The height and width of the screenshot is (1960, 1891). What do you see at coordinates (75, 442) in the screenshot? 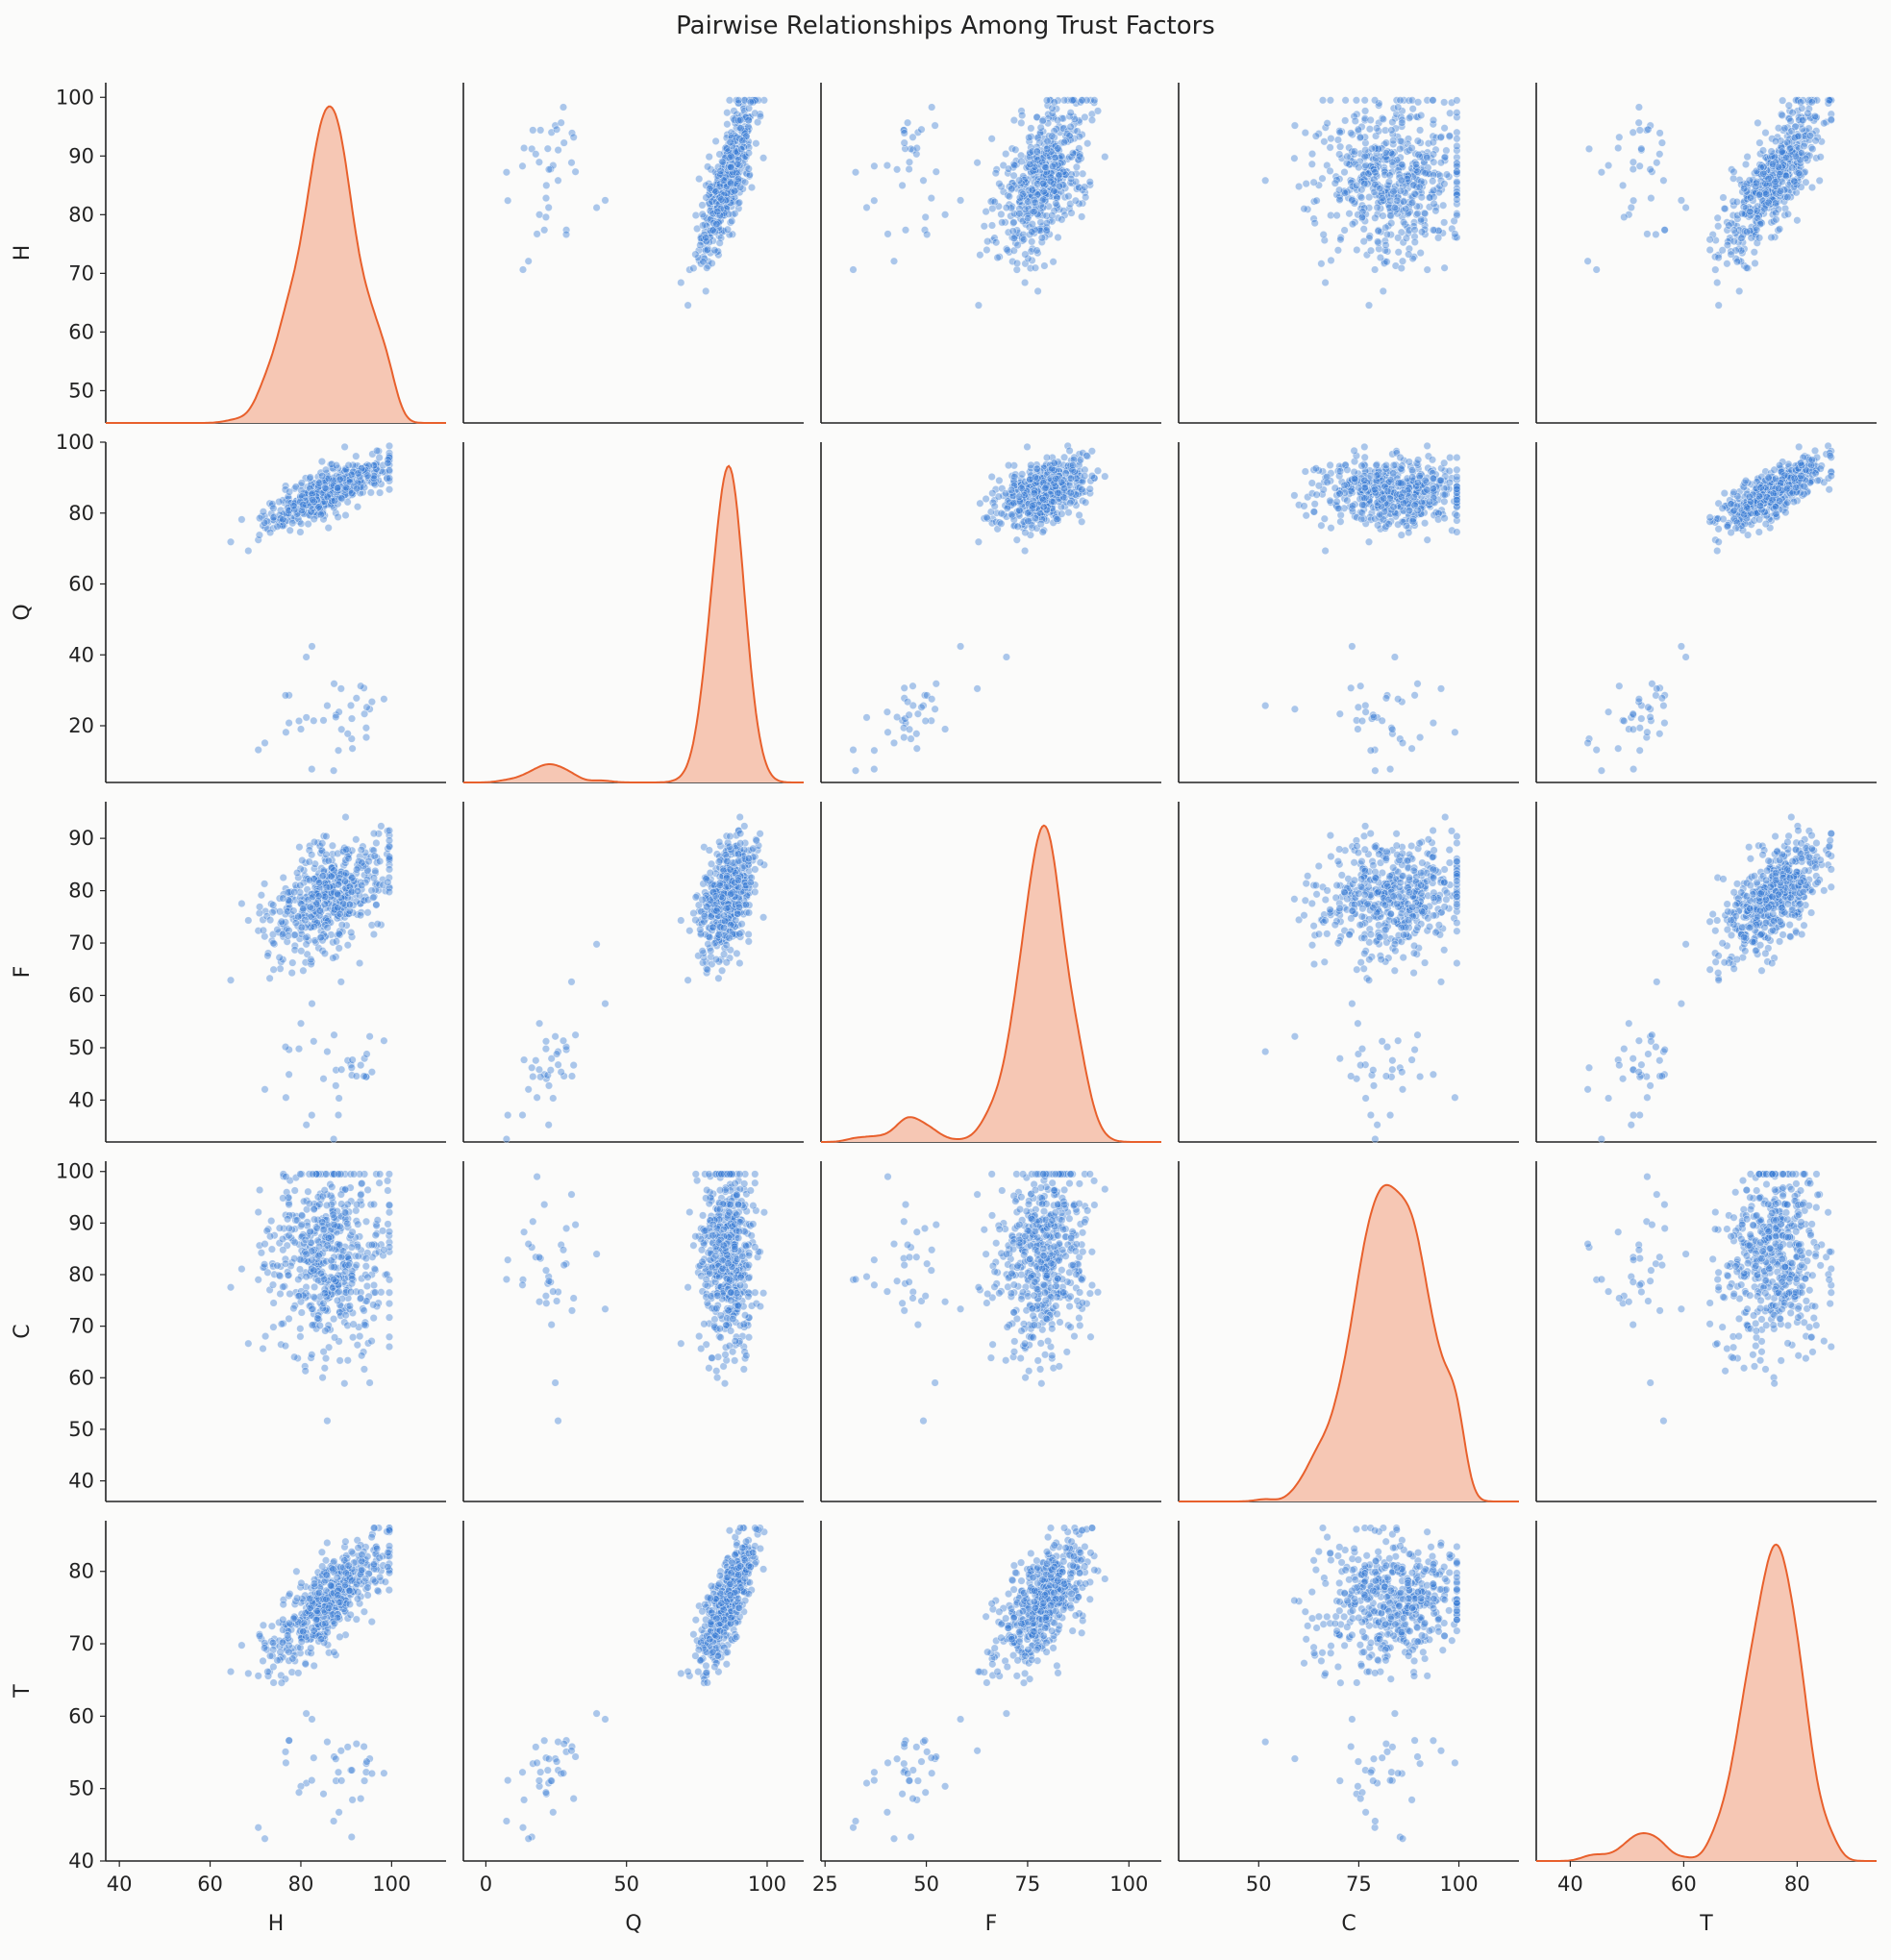
I see `y-tick-label: 100` at bounding box center [75, 442].